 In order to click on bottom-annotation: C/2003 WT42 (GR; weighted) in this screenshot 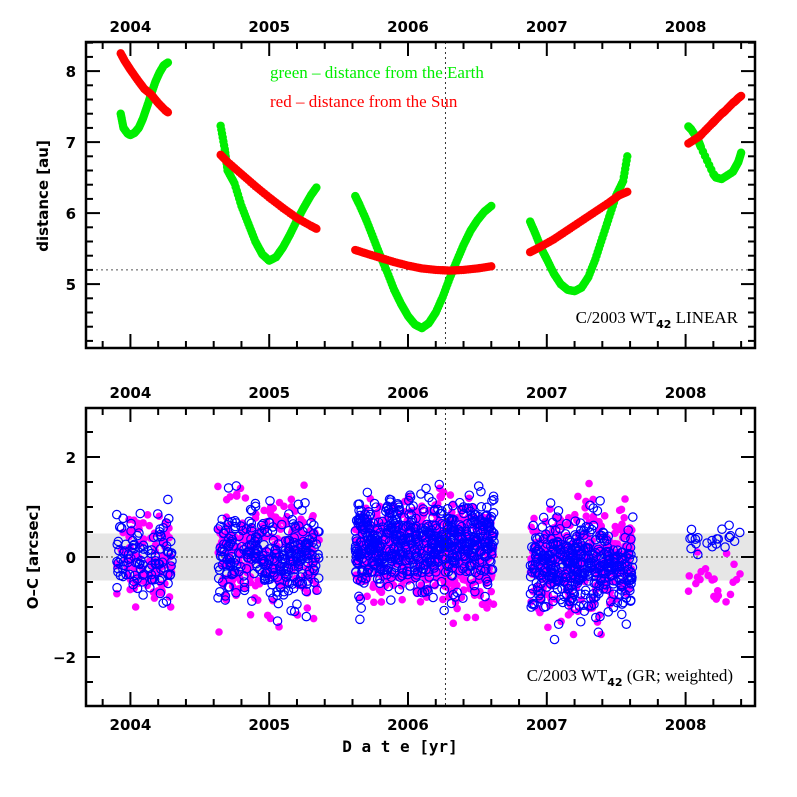, I will do `click(630, 677)`.